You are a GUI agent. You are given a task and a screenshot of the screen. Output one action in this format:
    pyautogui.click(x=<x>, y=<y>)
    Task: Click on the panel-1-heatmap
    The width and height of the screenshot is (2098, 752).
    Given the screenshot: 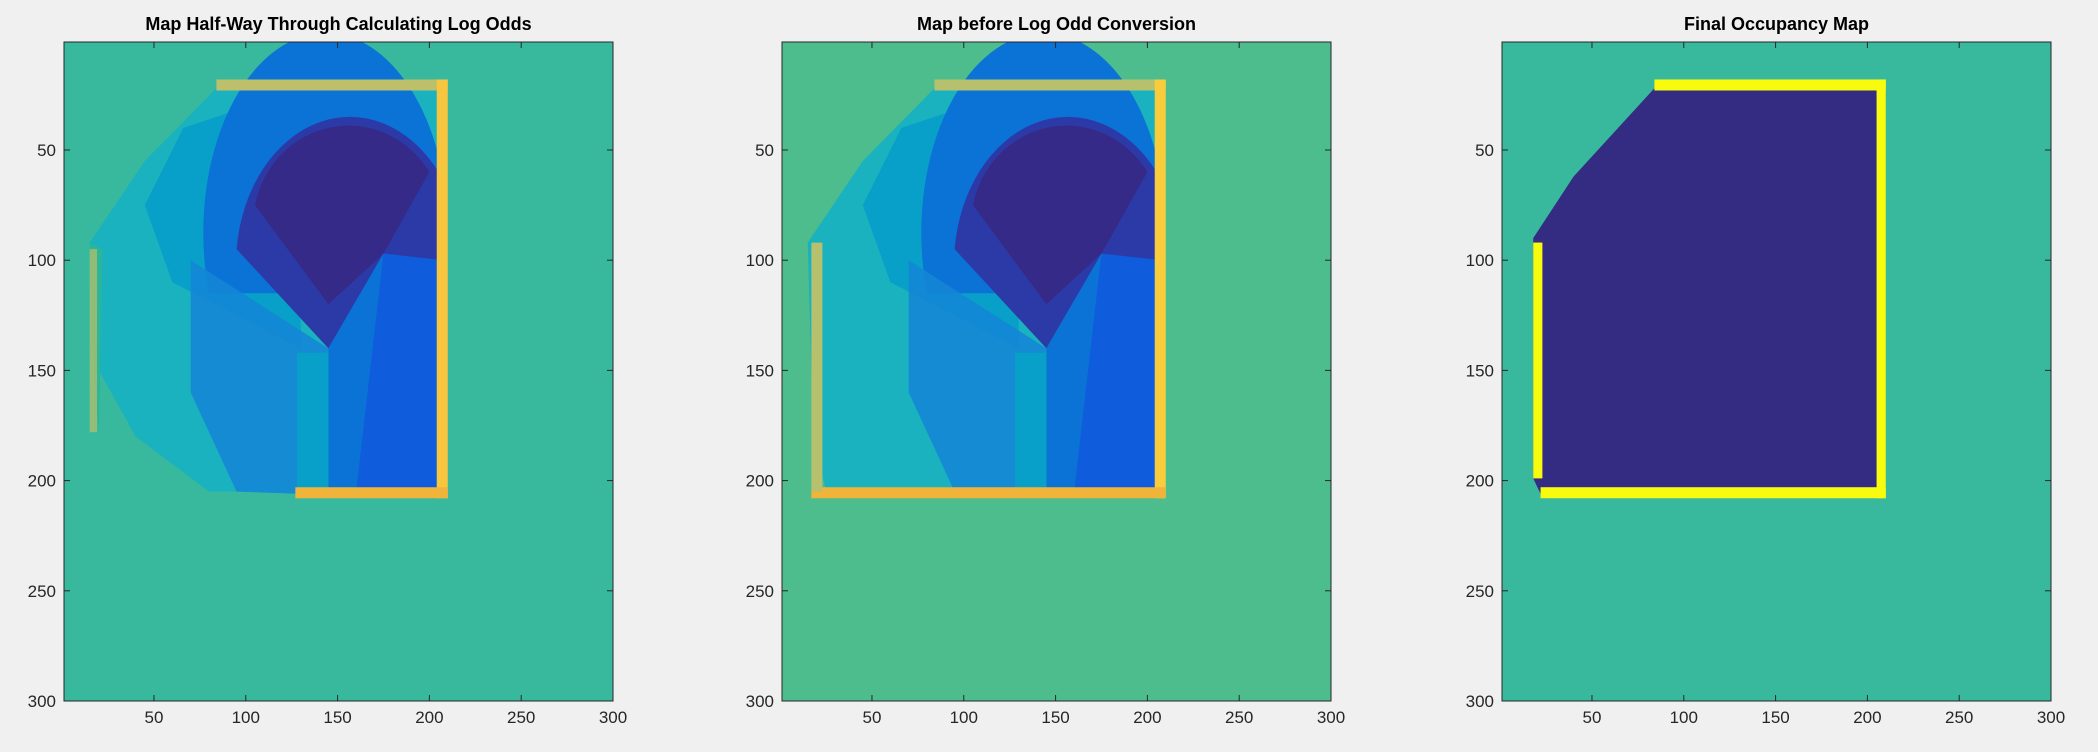 What is the action you would take?
    pyautogui.click(x=268, y=270)
    